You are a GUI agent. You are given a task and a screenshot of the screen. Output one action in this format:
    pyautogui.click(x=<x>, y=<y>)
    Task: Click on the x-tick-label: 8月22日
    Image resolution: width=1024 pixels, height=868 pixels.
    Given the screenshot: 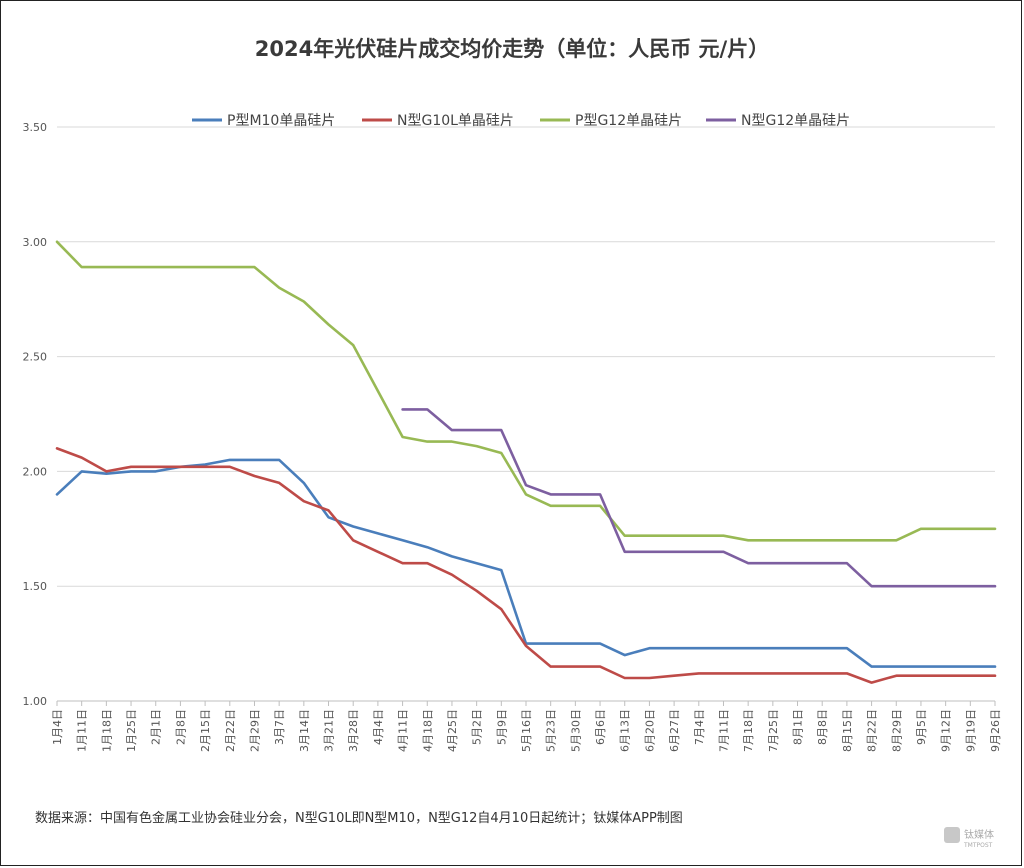 What is the action you would take?
    pyautogui.click(x=872, y=730)
    